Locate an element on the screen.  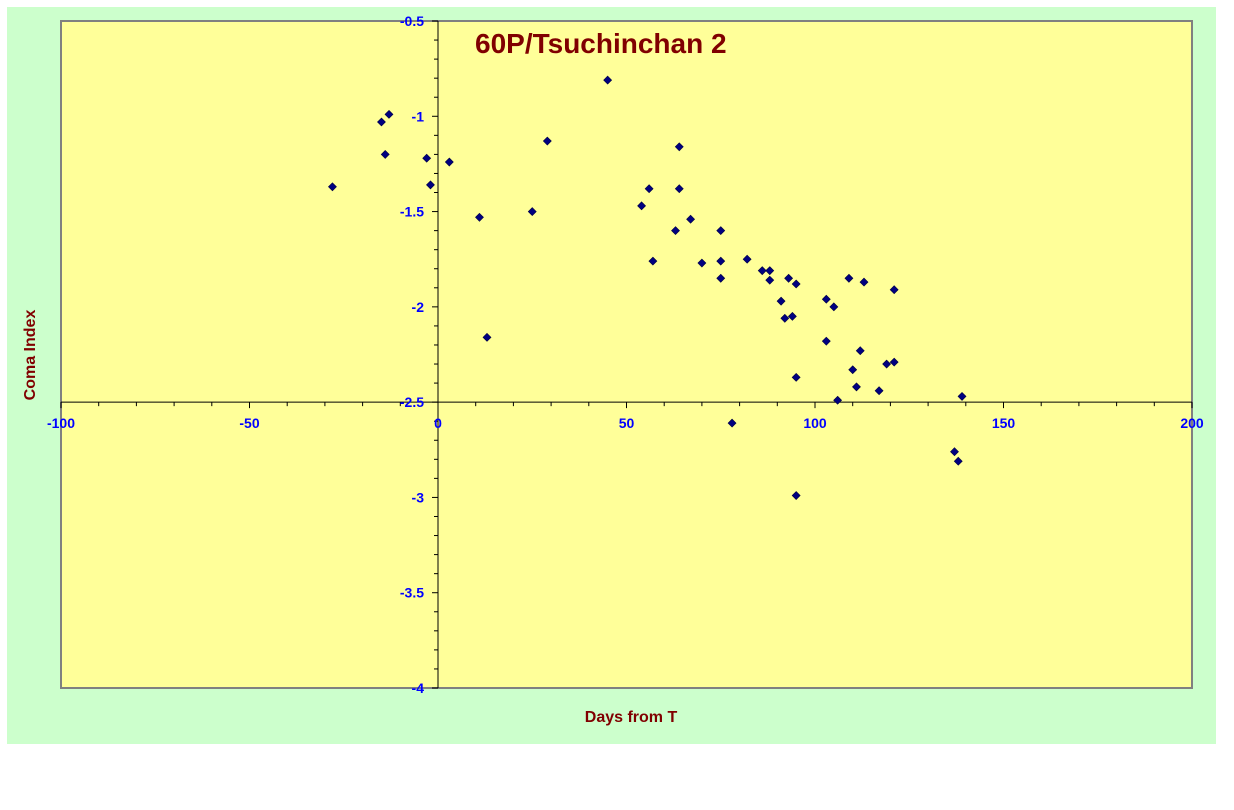
y-axis-title: Coma Index is located at coordinates (30, 355).